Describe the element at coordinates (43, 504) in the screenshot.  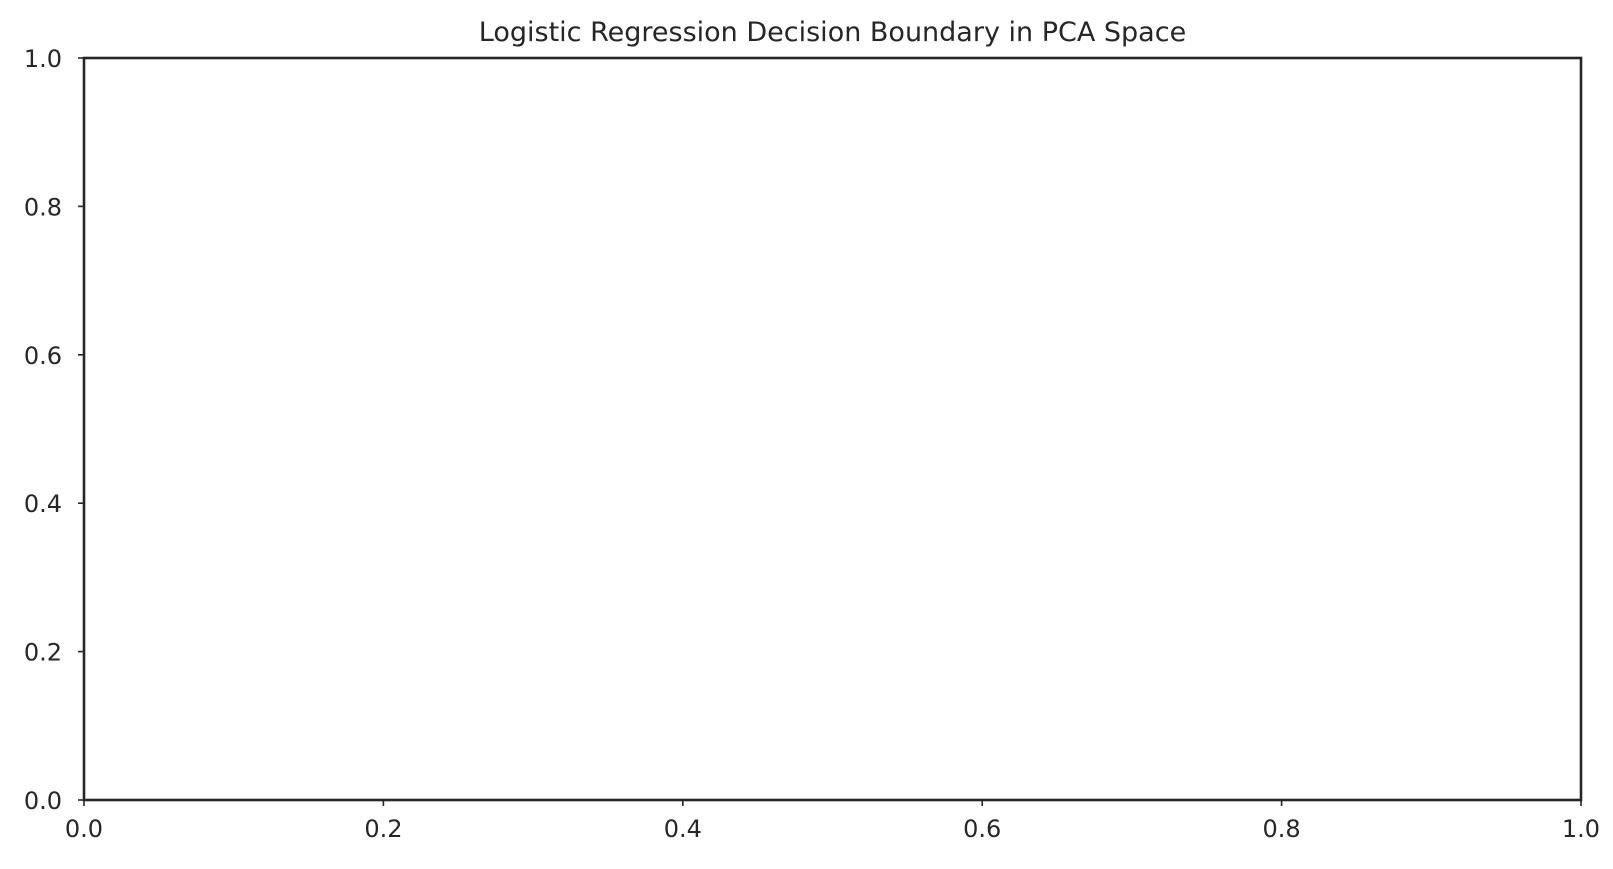
I see `y-tick-label: 0.4` at that location.